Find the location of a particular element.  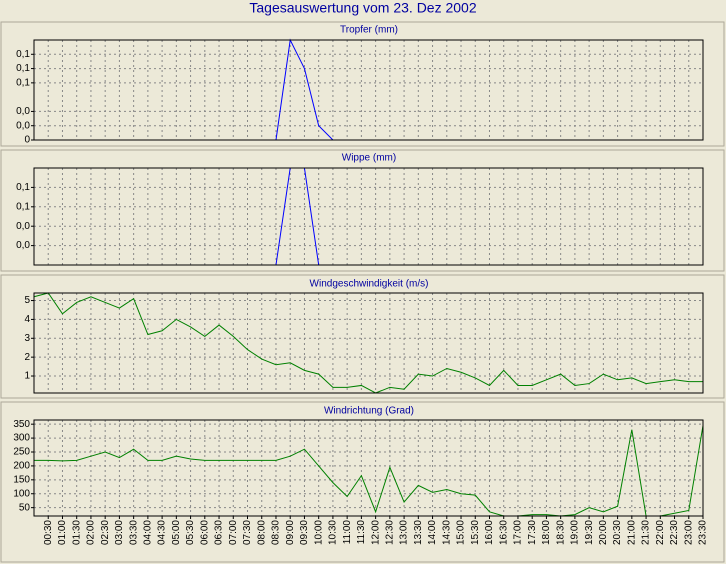

x-tick-label: 01:00 is located at coordinates (62, 532).